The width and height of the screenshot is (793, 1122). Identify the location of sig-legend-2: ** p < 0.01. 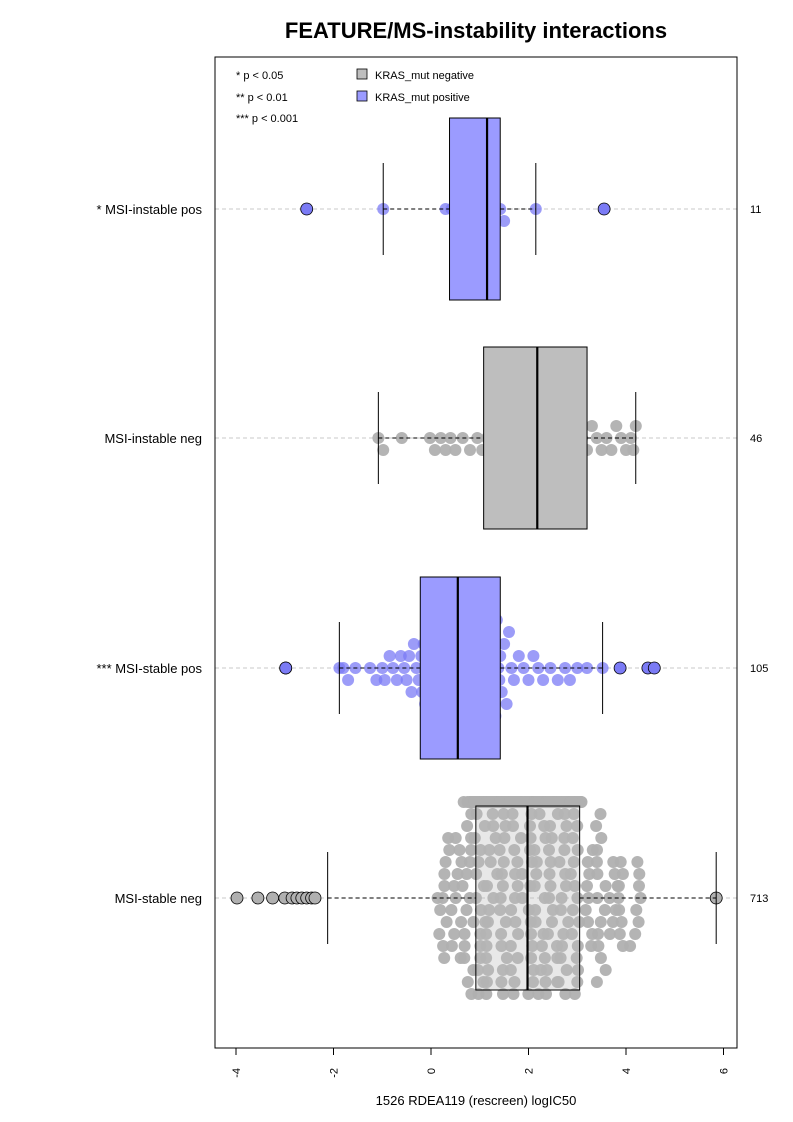
(262, 98).